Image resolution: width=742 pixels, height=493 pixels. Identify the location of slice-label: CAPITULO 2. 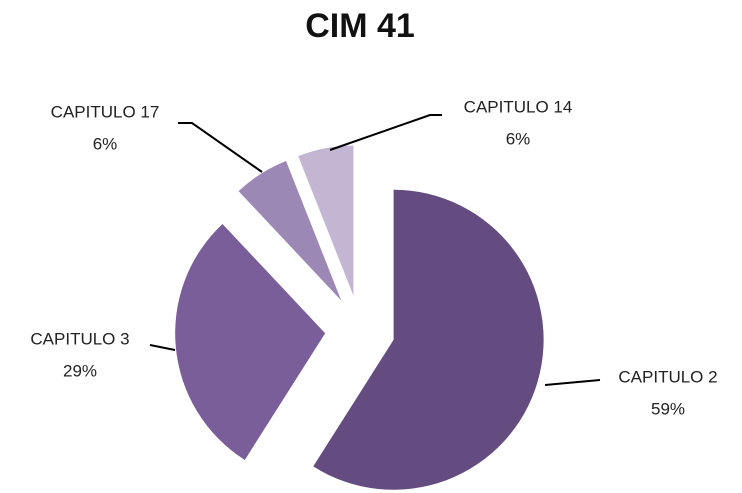
(667, 376).